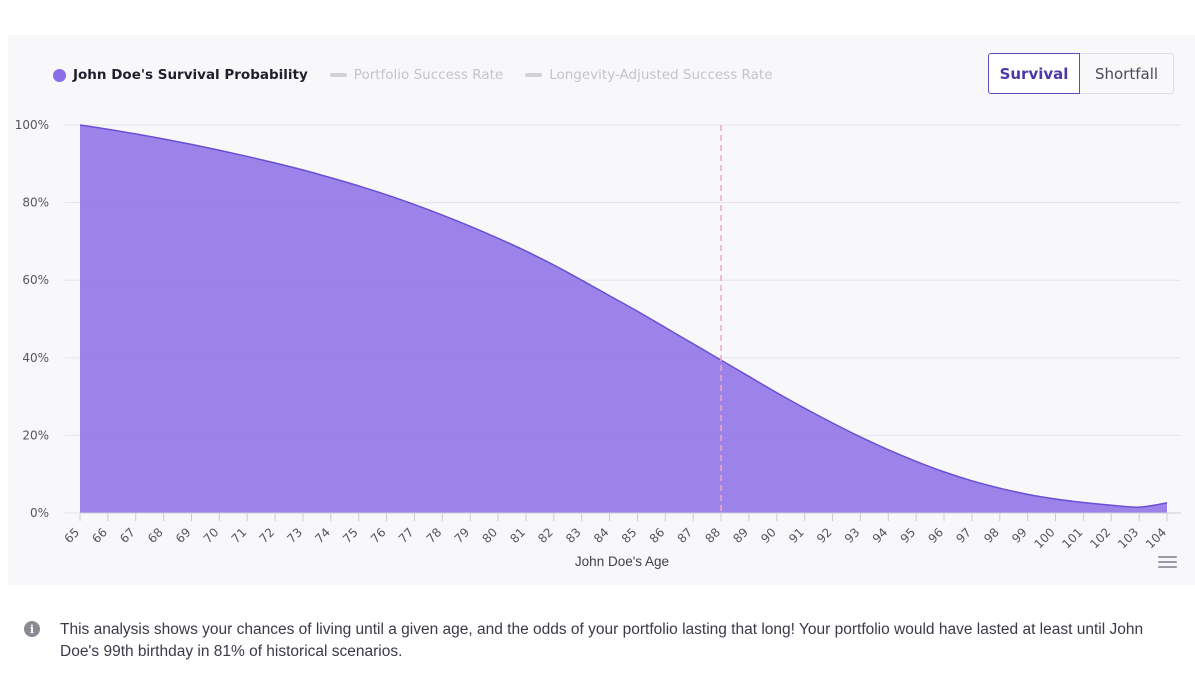 This screenshot has height=676, width=1195. Describe the element at coordinates (661, 75) in the screenshot. I see `legend-label-longevity-adjusted: Longevity-Adjusted Success Rate` at that location.